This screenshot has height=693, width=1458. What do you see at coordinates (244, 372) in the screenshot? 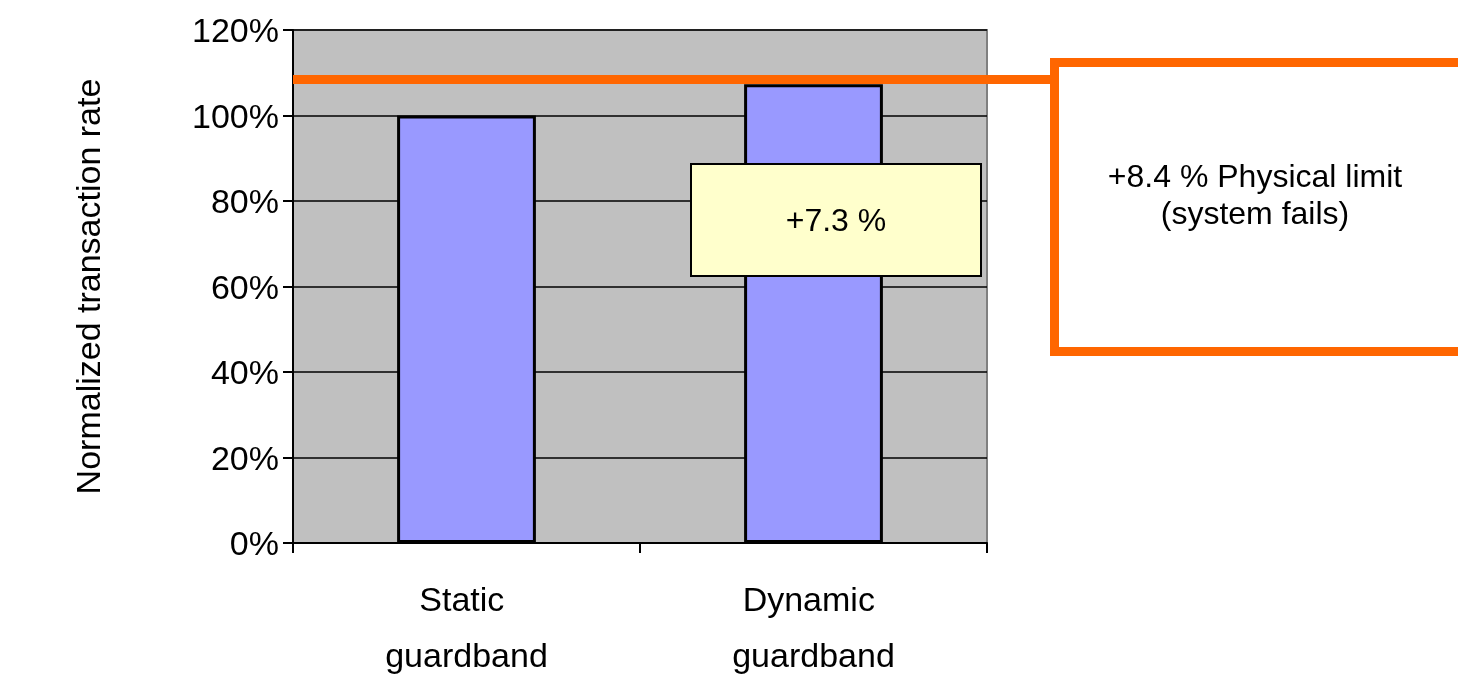
I see `y-tick-label: 40%` at bounding box center [244, 372].